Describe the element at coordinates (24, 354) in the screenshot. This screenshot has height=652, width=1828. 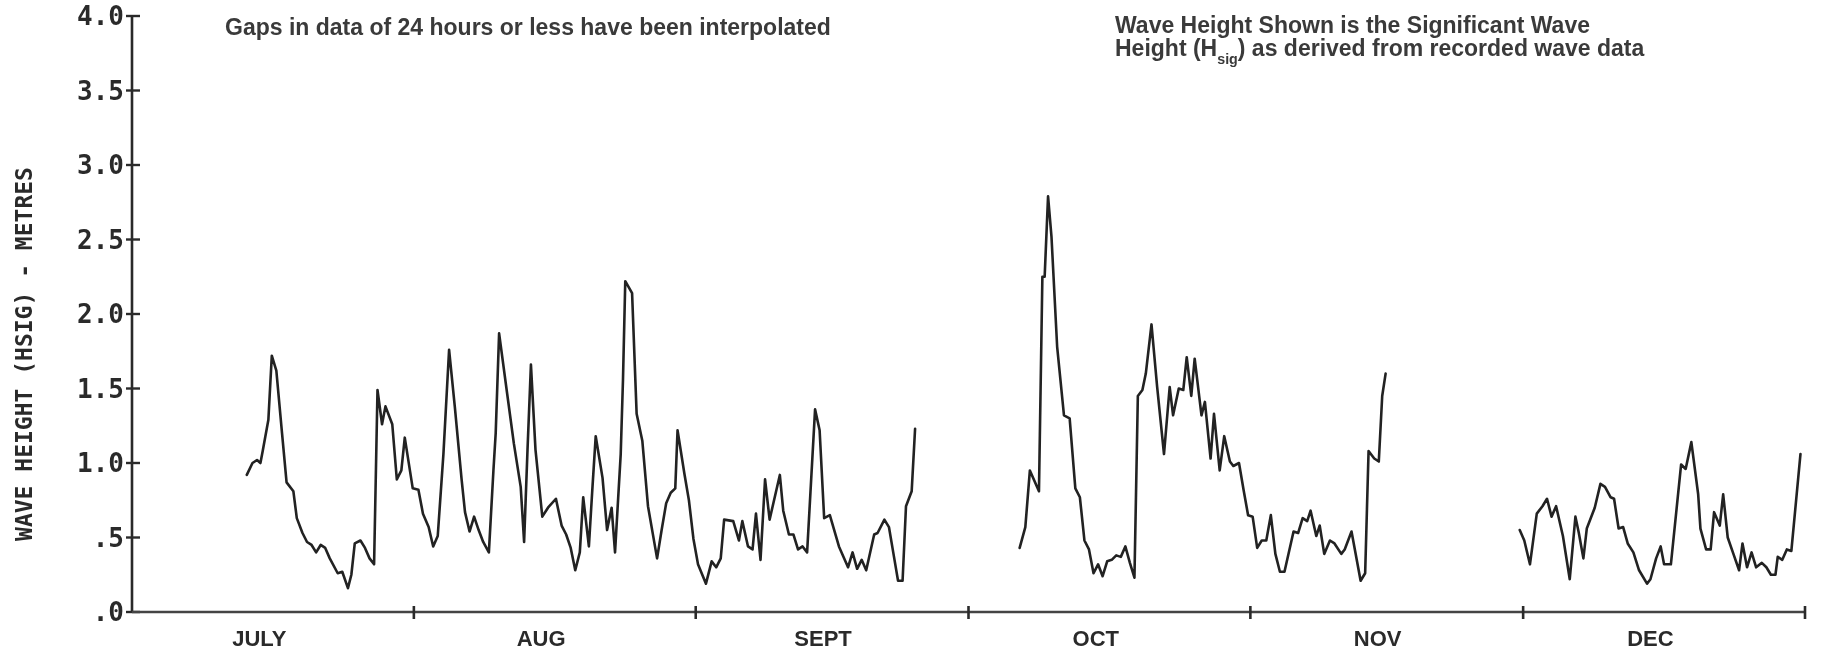
I see `y-axis-title: WAVE HEIGHT (HSIG) - METRES` at that location.